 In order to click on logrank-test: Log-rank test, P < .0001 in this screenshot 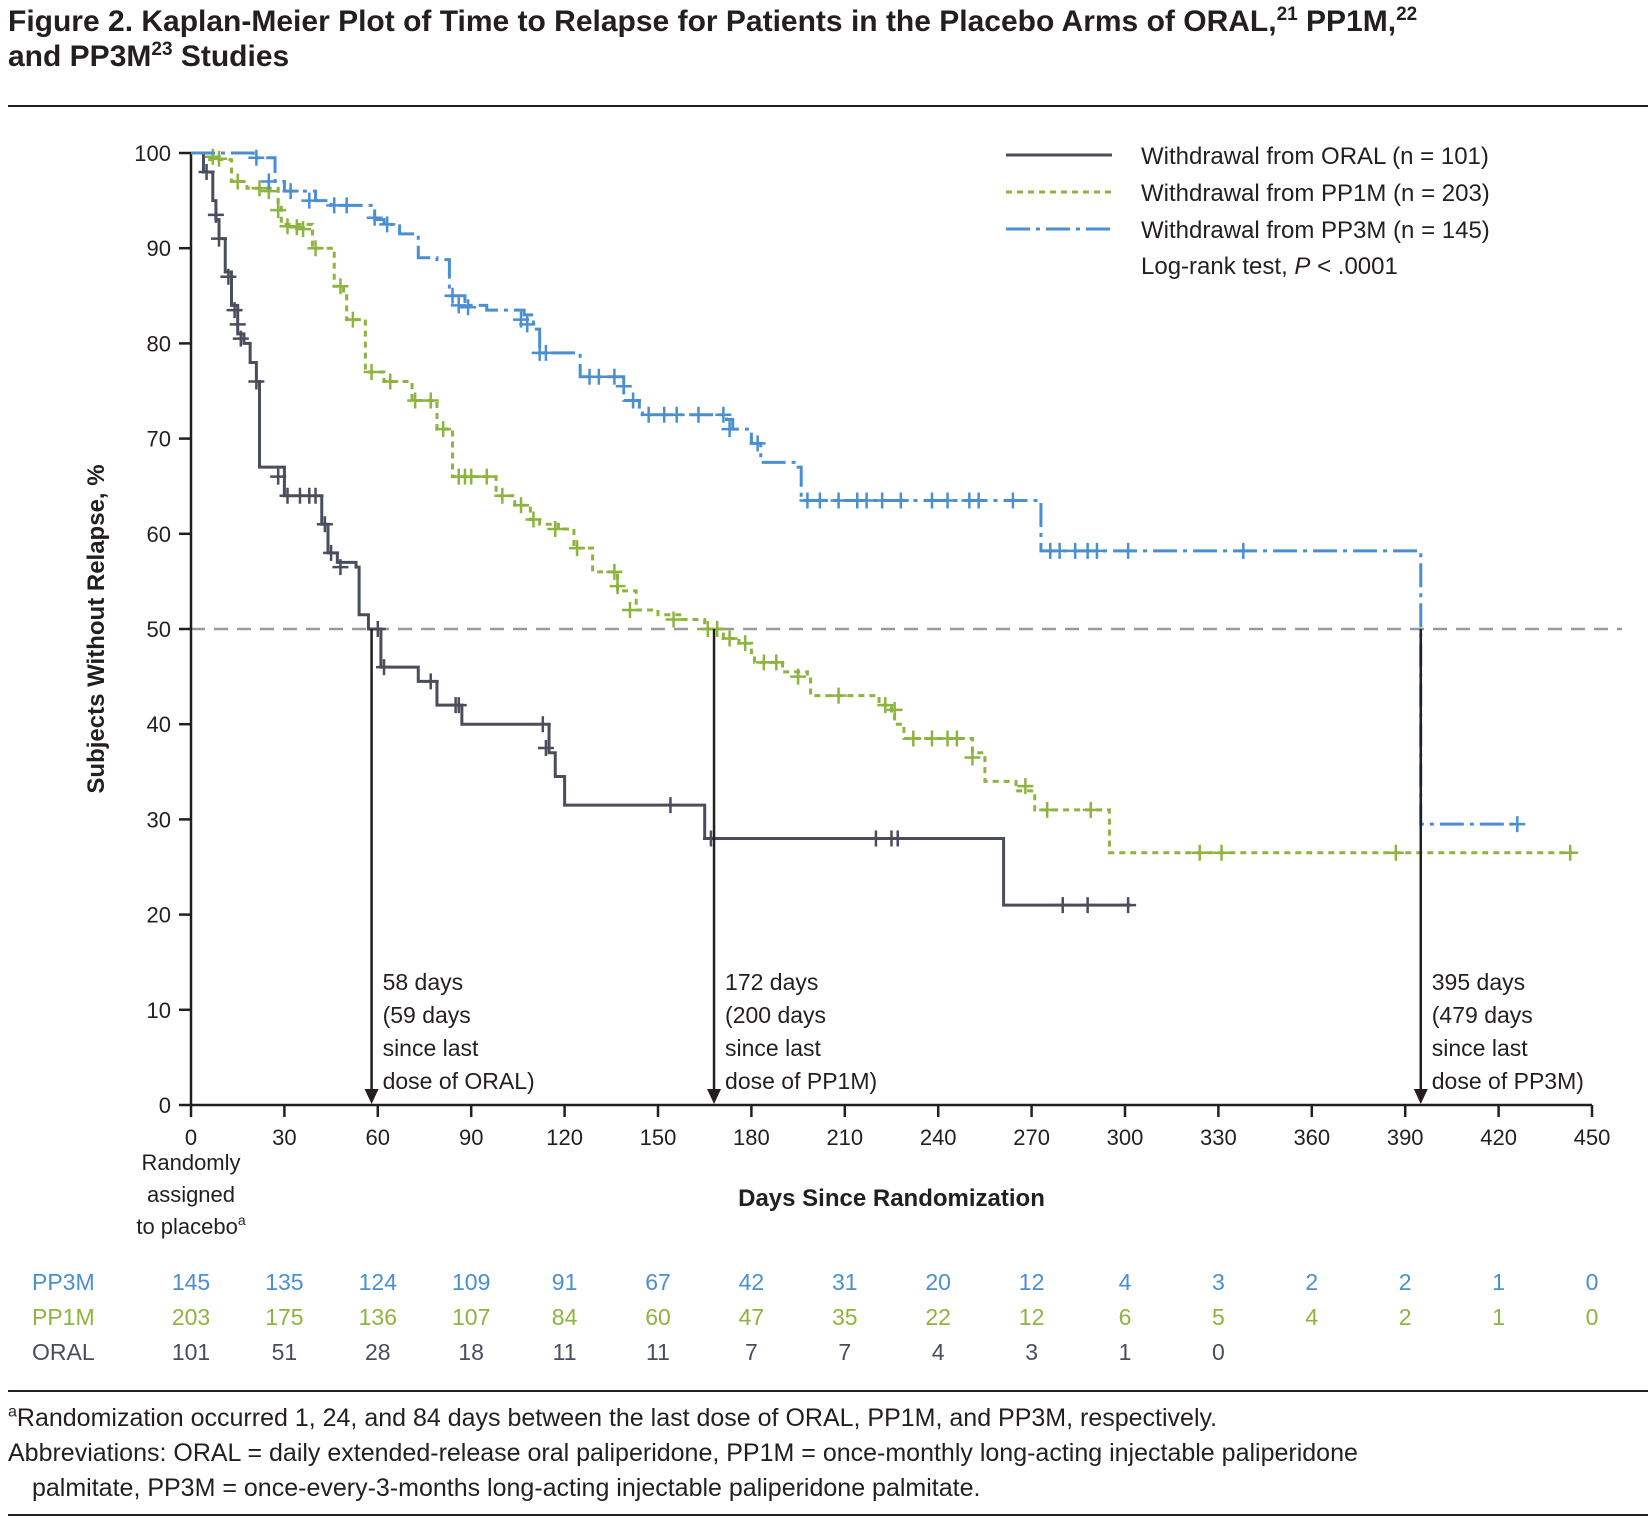, I will do `click(1269, 266)`.